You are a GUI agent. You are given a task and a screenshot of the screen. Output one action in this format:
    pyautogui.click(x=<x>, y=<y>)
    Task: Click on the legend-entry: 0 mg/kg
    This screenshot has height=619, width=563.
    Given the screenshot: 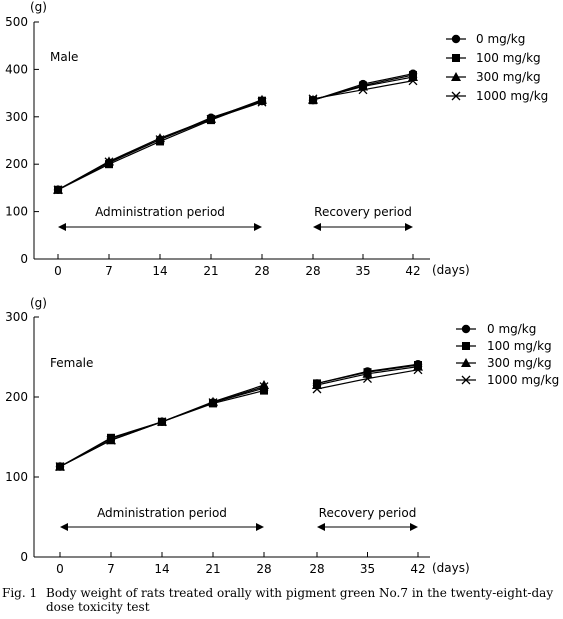 What is the action you would take?
    pyautogui.click(x=496, y=329)
    